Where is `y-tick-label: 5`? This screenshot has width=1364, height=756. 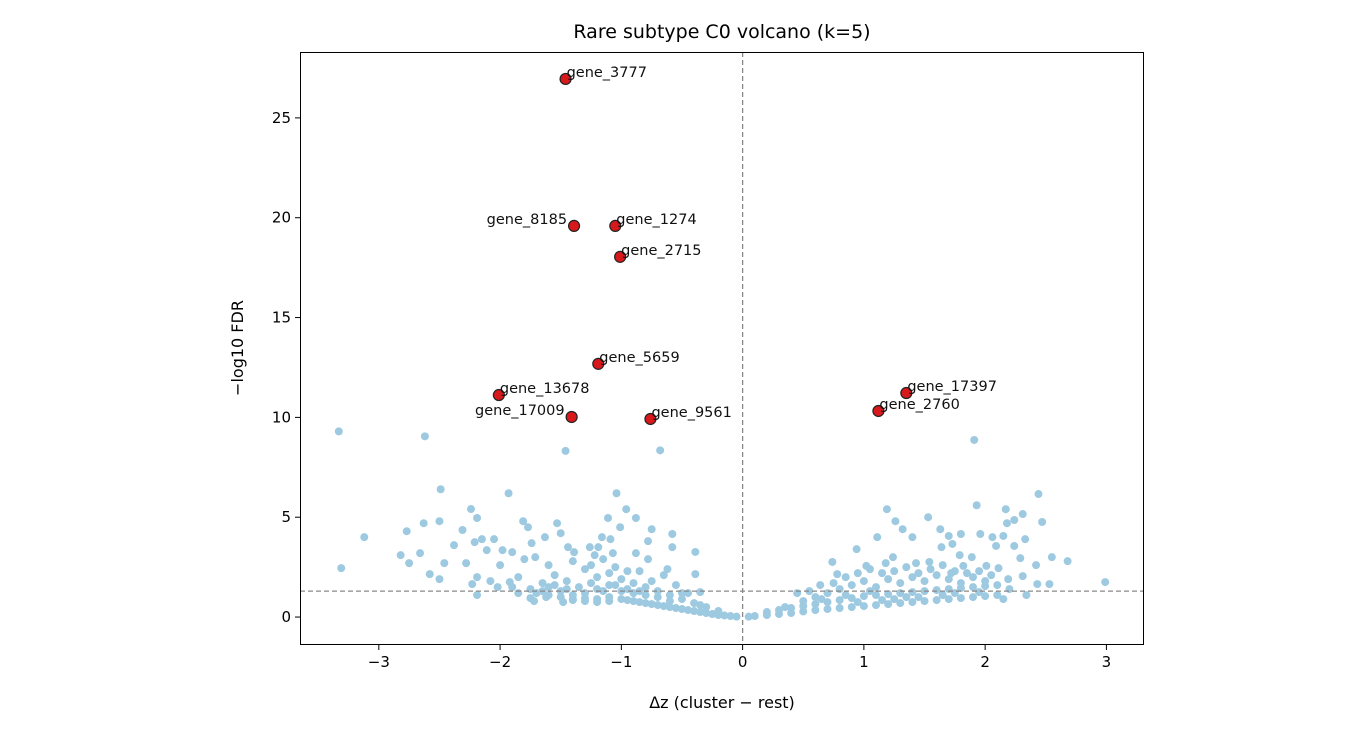 y-tick-label: 5 is located at coordinates (286, 517).